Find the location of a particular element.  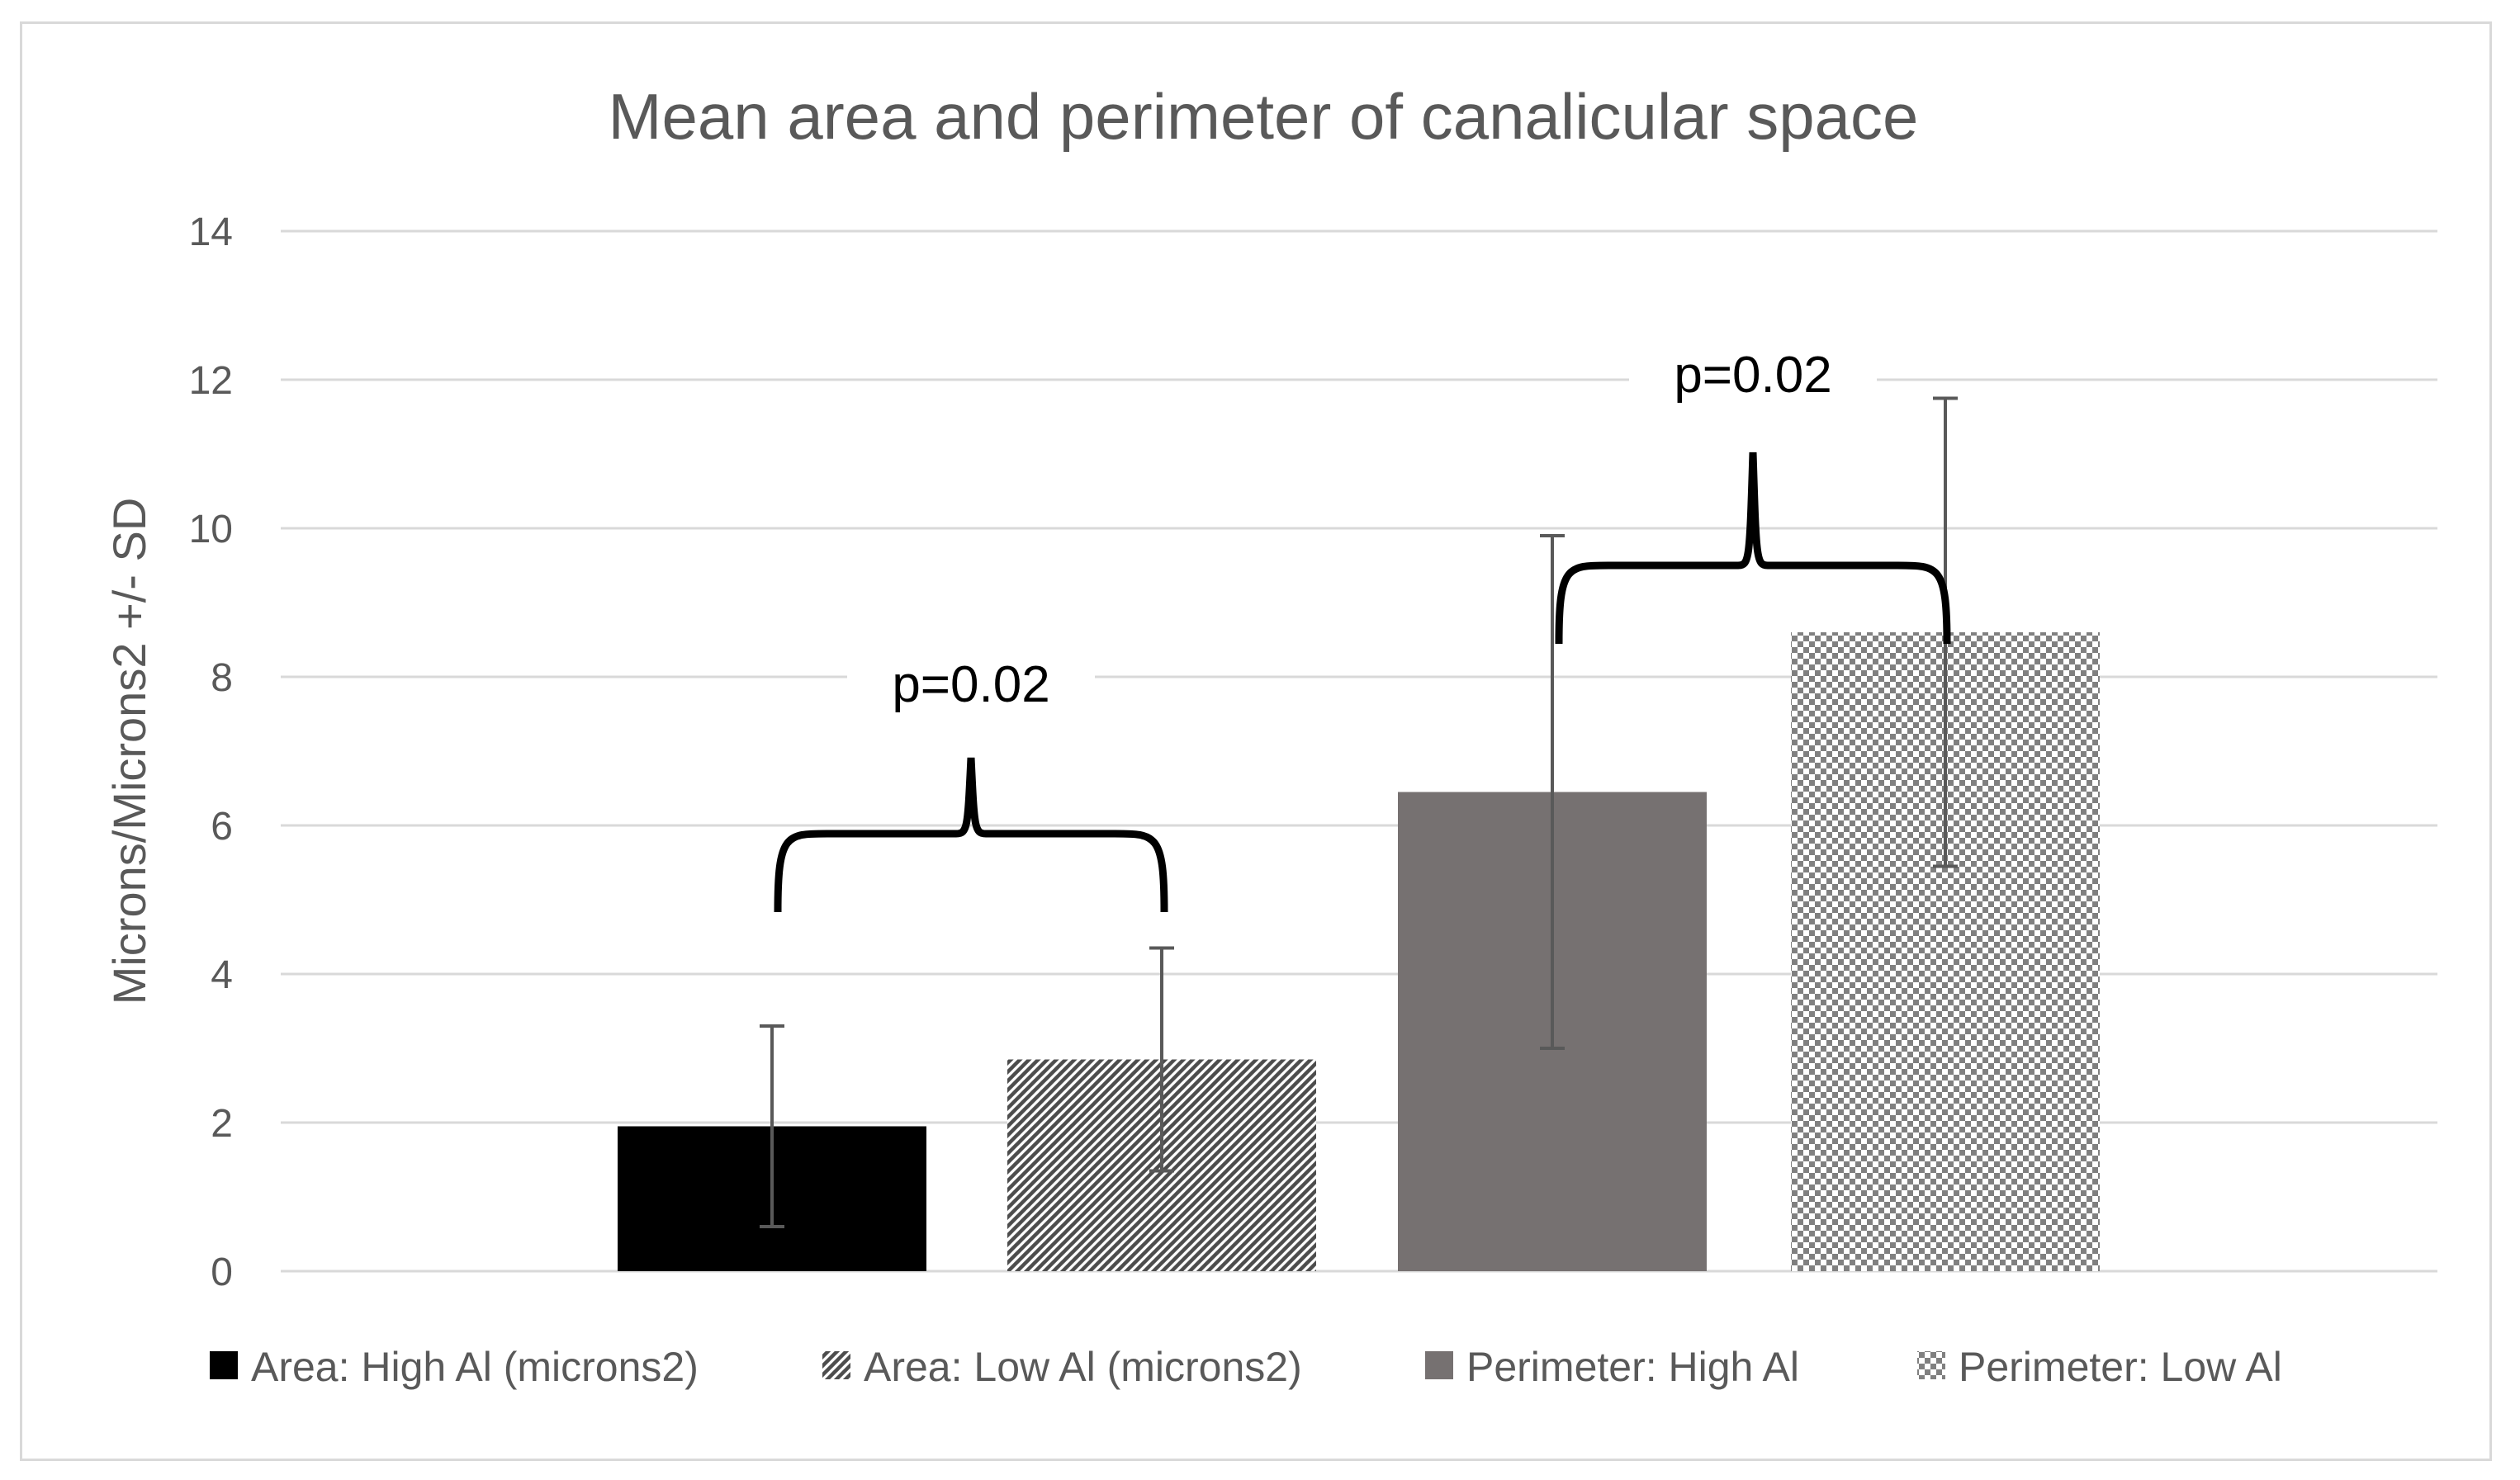

y-axis-ticks: 0 2 4 6 8 10 12 14 is located at coordinates (211, 752).